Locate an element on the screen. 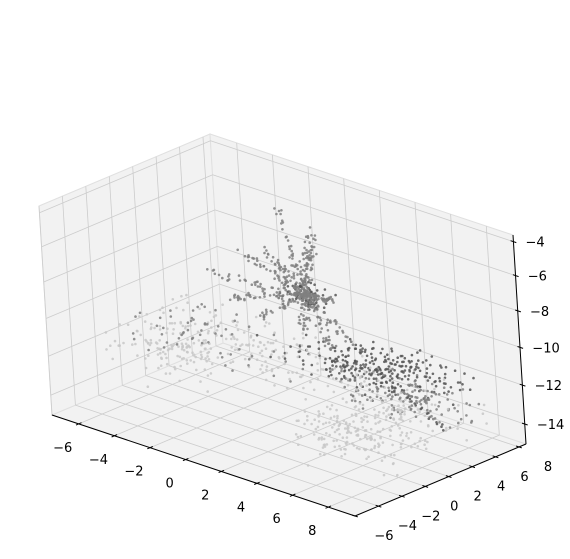 This screenshot has height=559, width=570. x-tick--6 is located at coordinates (78, 424).